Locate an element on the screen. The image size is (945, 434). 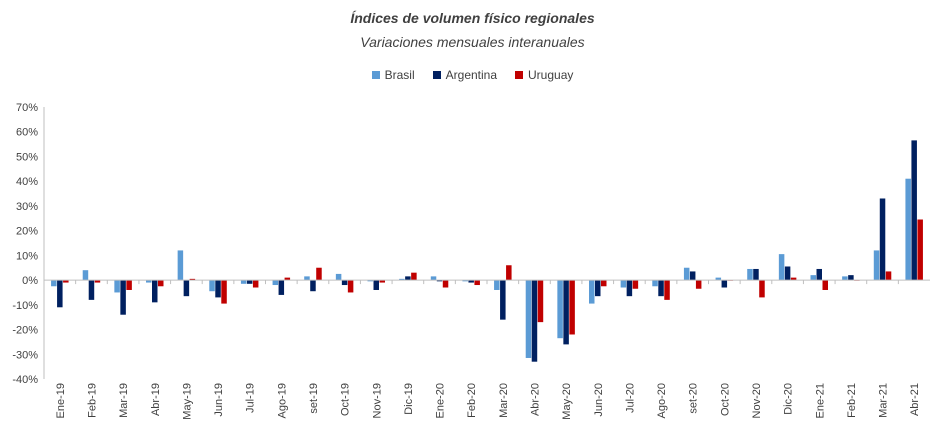
x-tick-label: Jul-19 is located at coordinates (251, 398).